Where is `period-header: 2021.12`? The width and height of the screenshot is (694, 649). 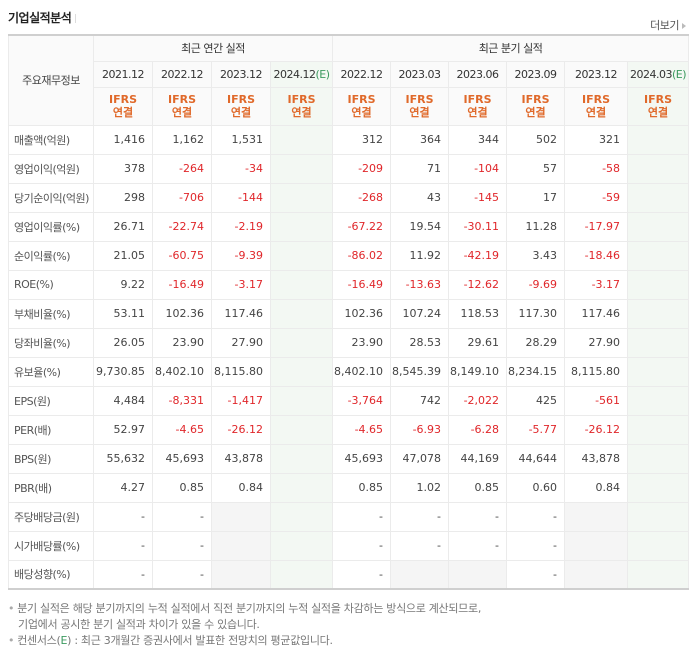
period-header: 2021.12 is located at coordinates (123, 74).